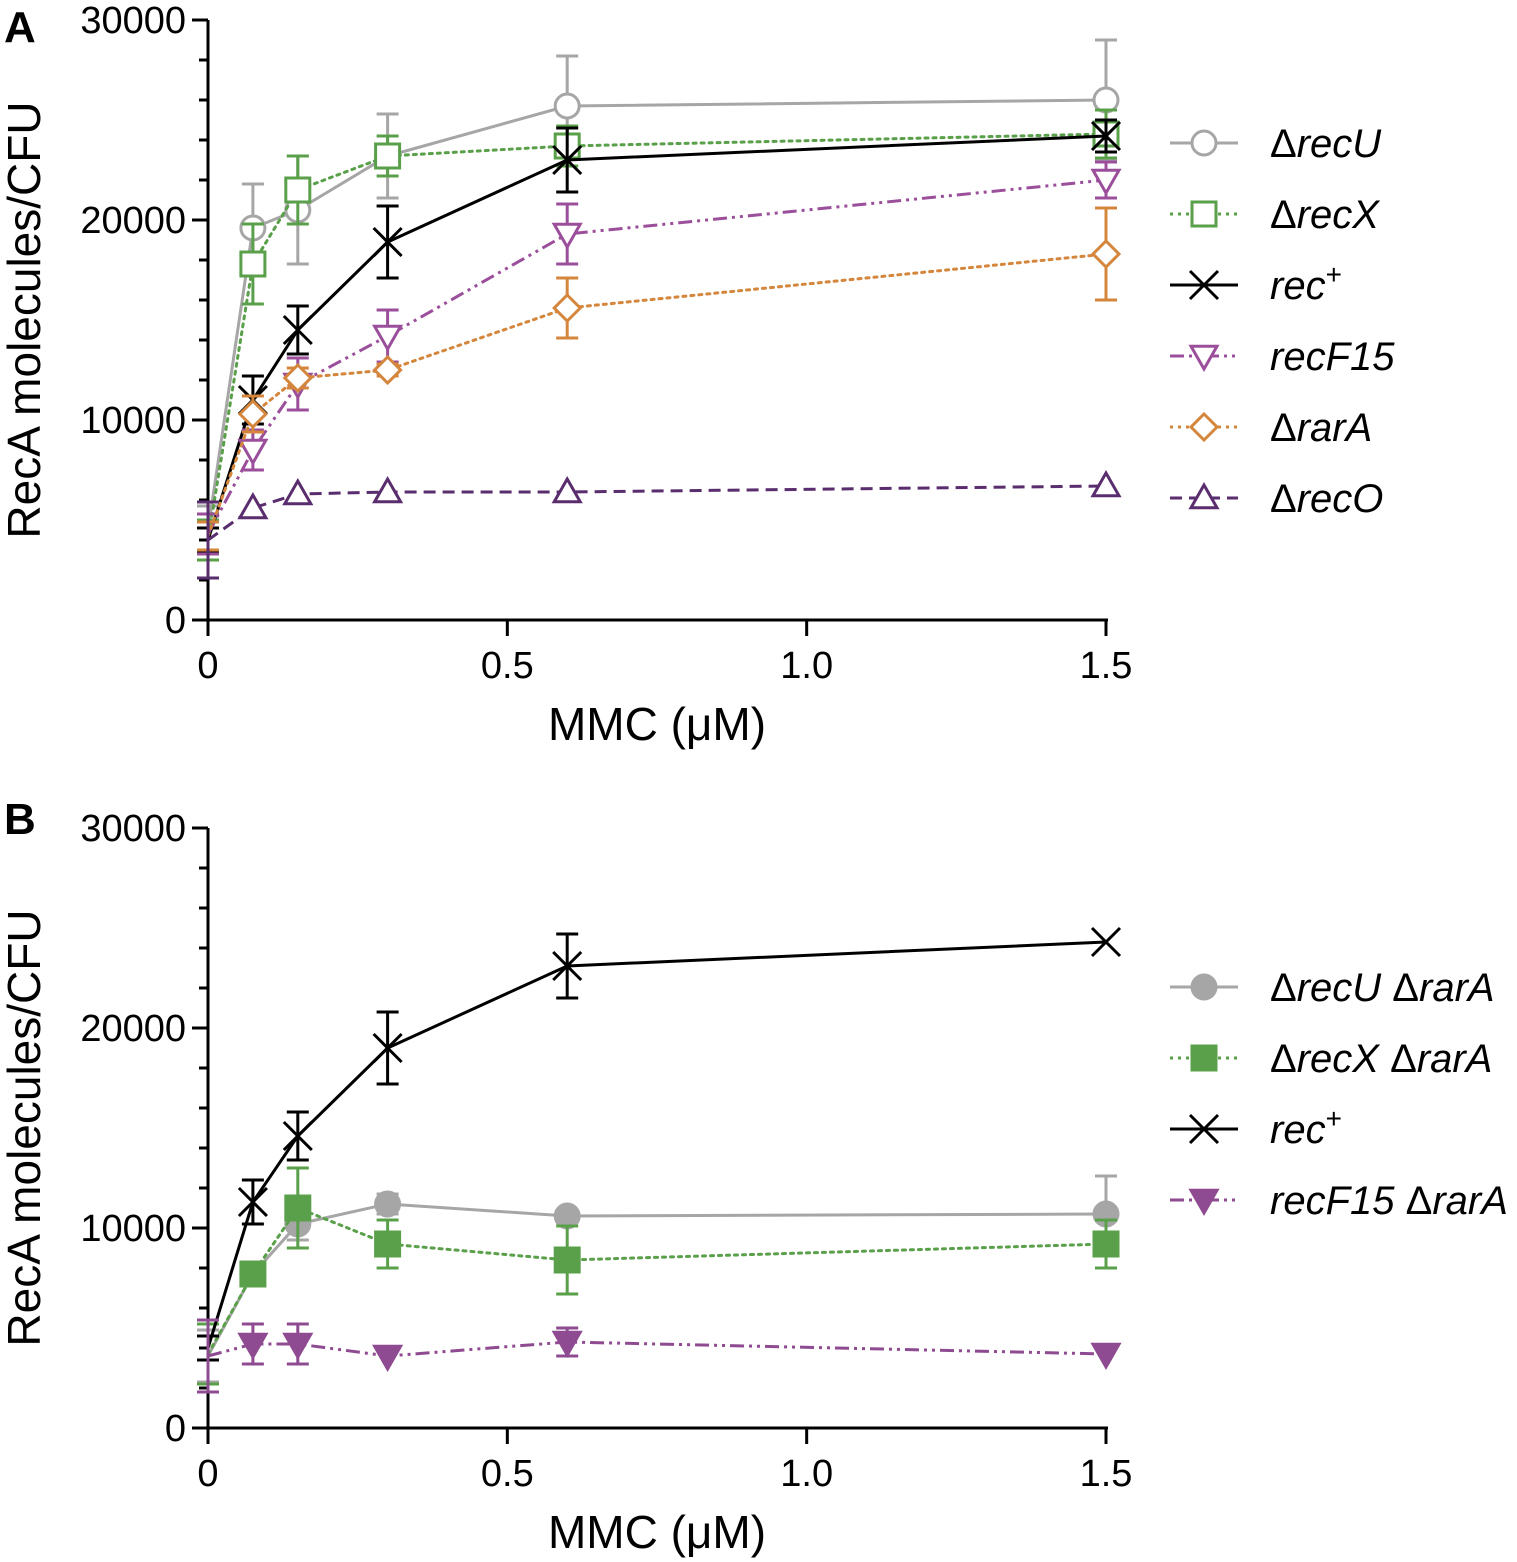  What do you see at coordinates (1321, 428) in the screenshot?
I see `legend-label: ΔrarA` at bounding box center [1321, 428].